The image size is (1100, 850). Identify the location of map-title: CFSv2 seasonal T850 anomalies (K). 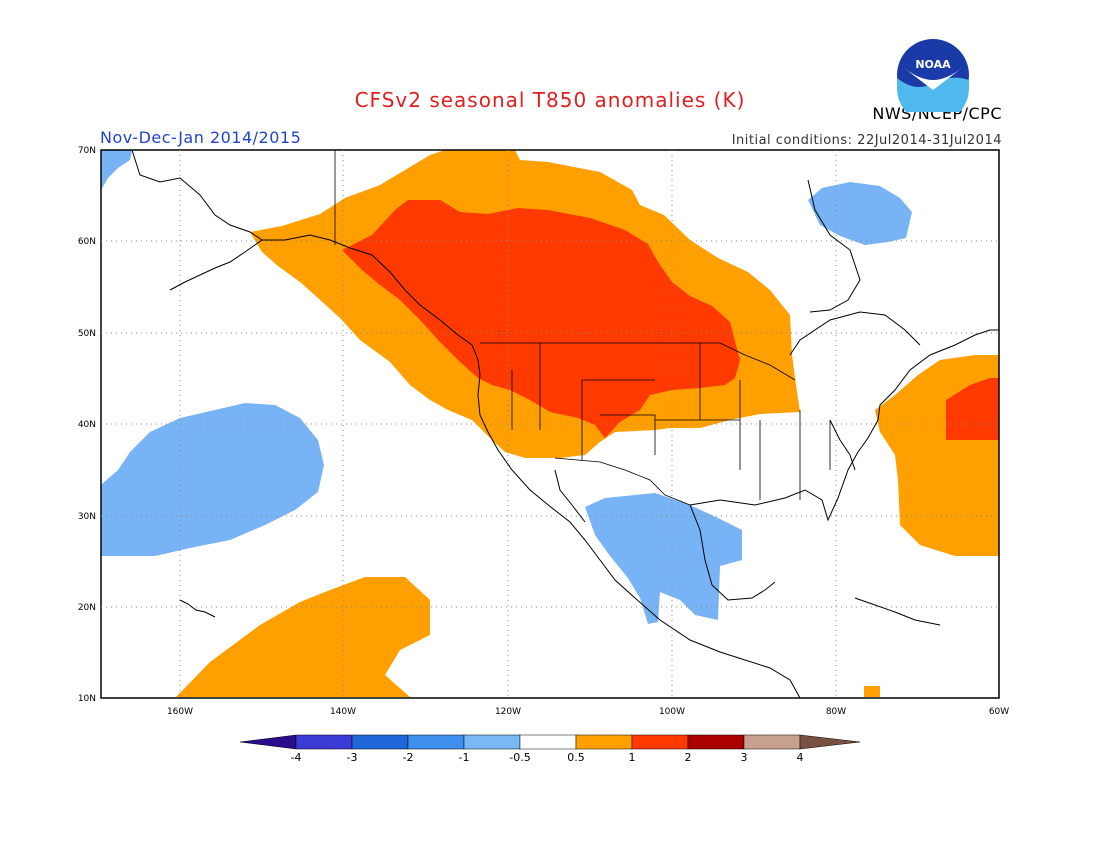
(550, 100).